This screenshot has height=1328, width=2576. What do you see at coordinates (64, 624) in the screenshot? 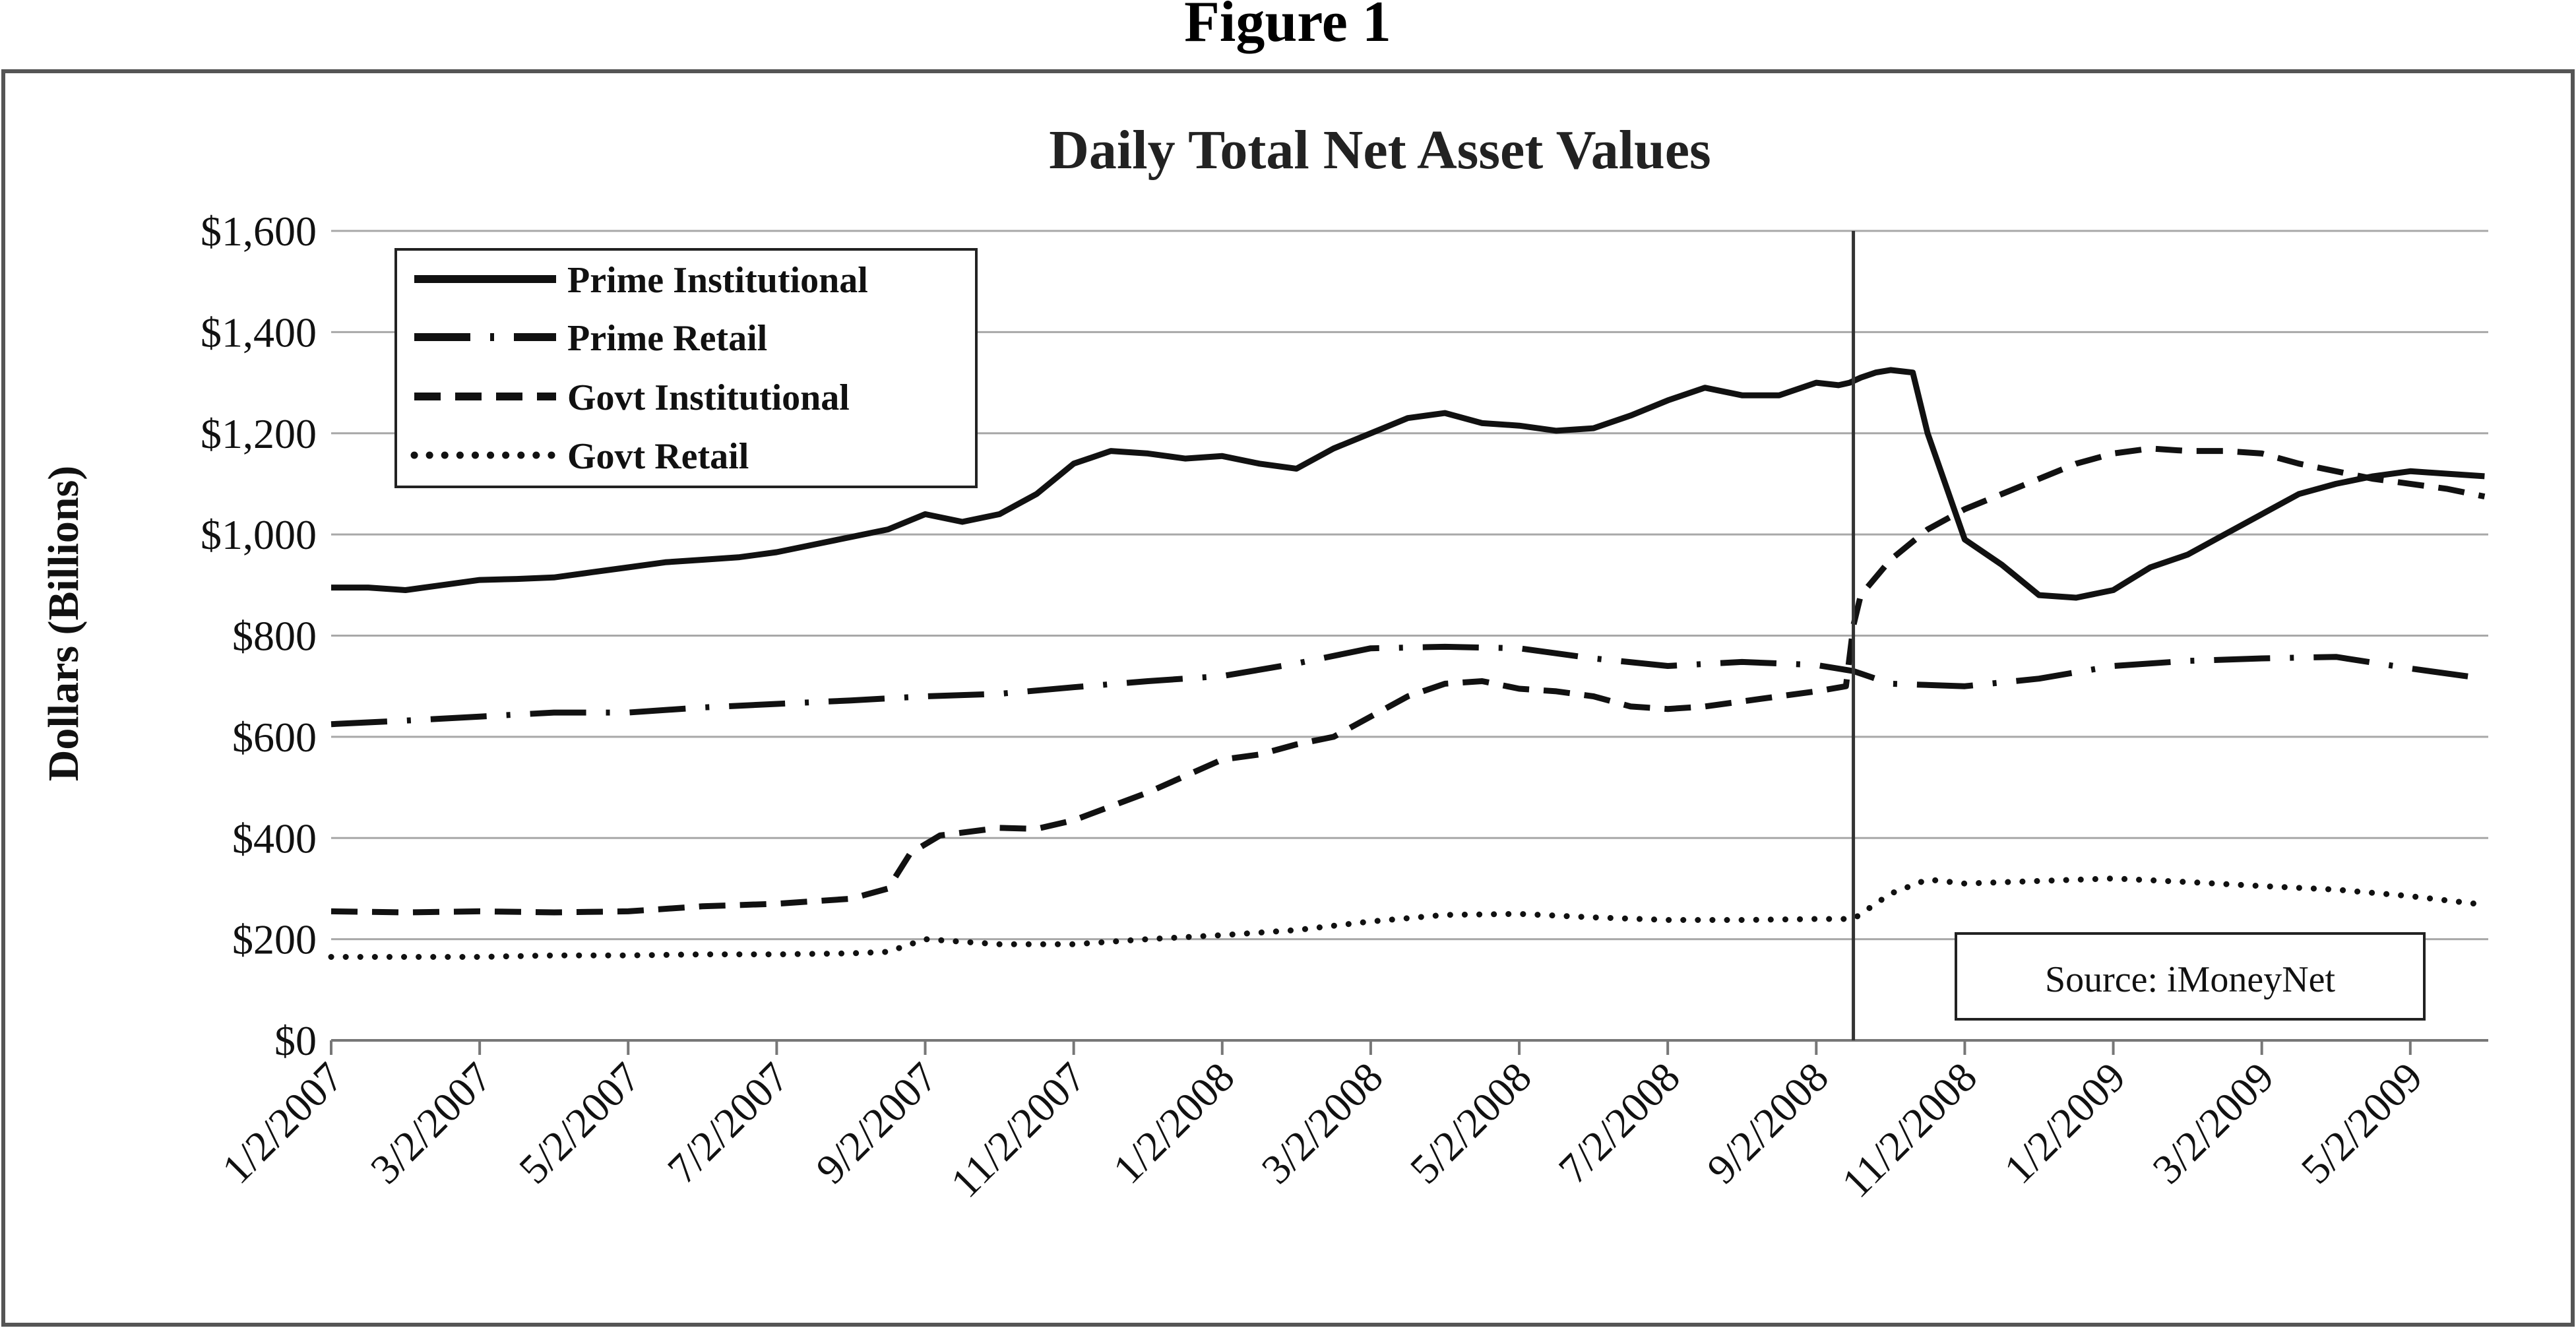
I see `y-axis-title: Dollars (Billions)` at bounding box center [64, 624].